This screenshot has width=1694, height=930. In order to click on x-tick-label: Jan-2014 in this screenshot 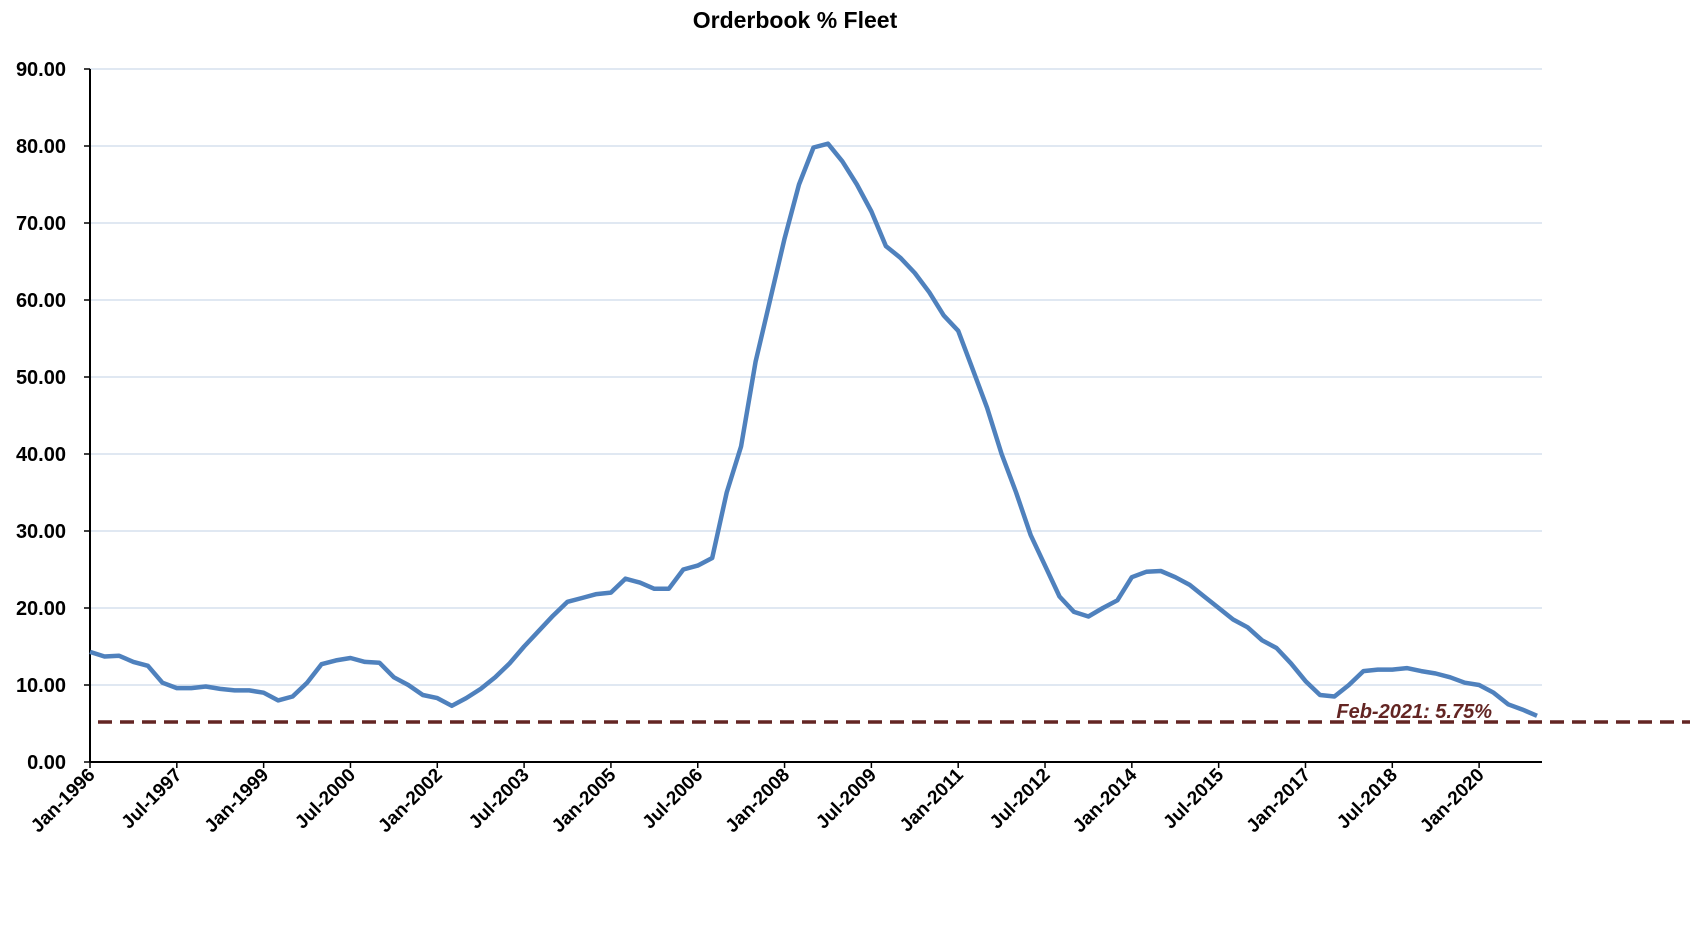, I will do `click(1105, 800)`.